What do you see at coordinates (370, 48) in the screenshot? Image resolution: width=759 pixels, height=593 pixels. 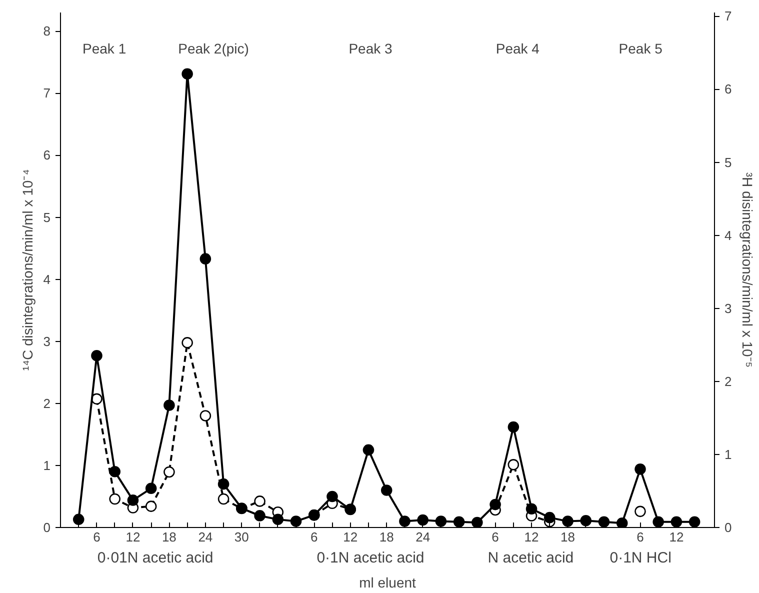 I see `annotation: Peak 3` at bounding box center [370, 48].